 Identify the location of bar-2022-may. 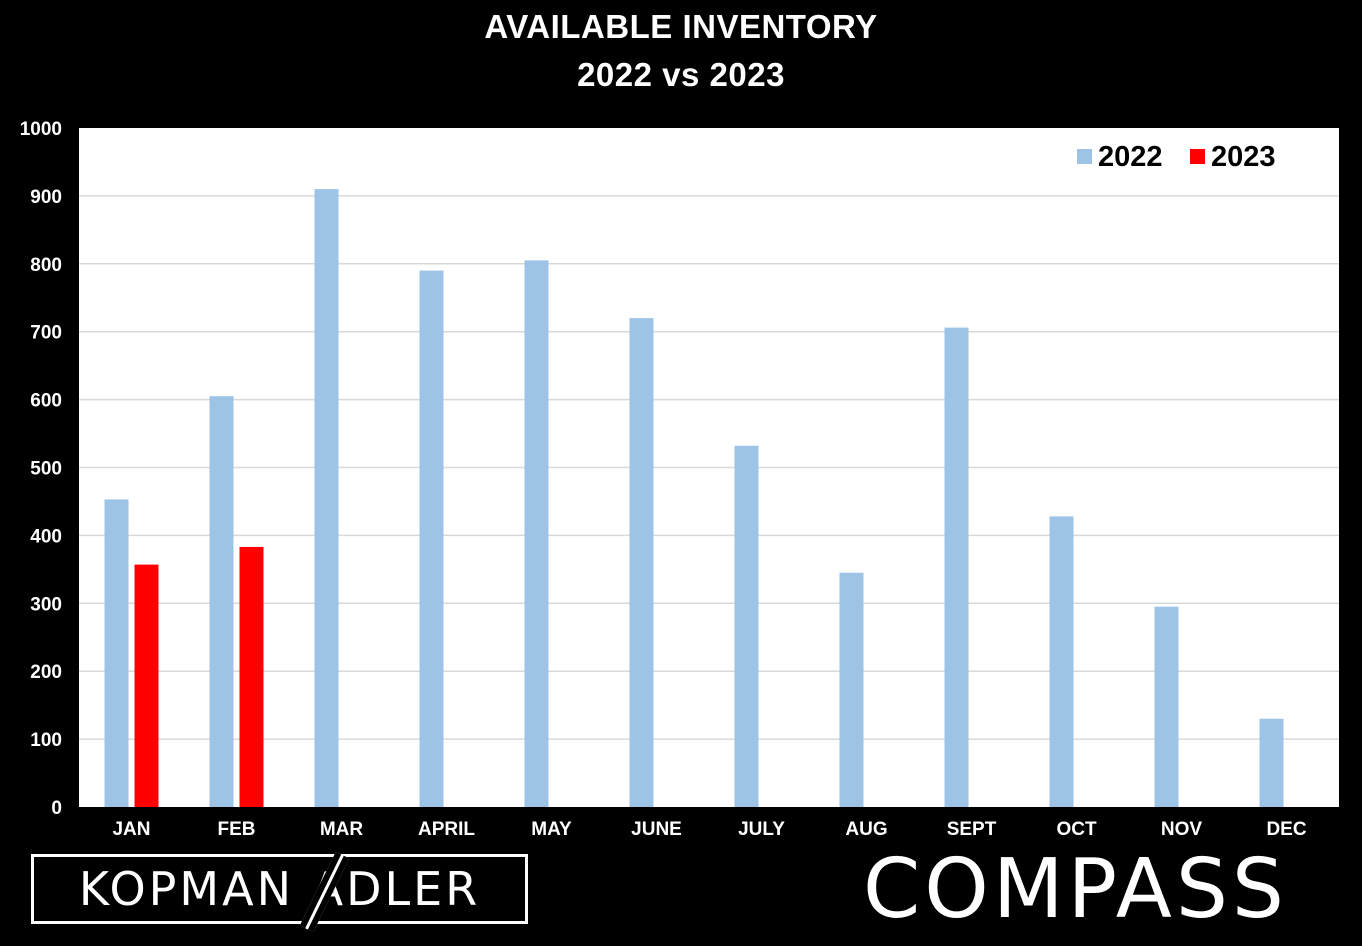
(536, 533).